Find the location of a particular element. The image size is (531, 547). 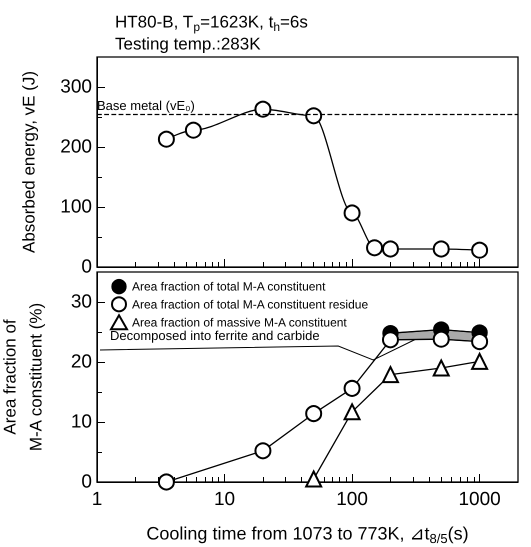

x-tick-label: 1000 is located at coordinates (479, 499).